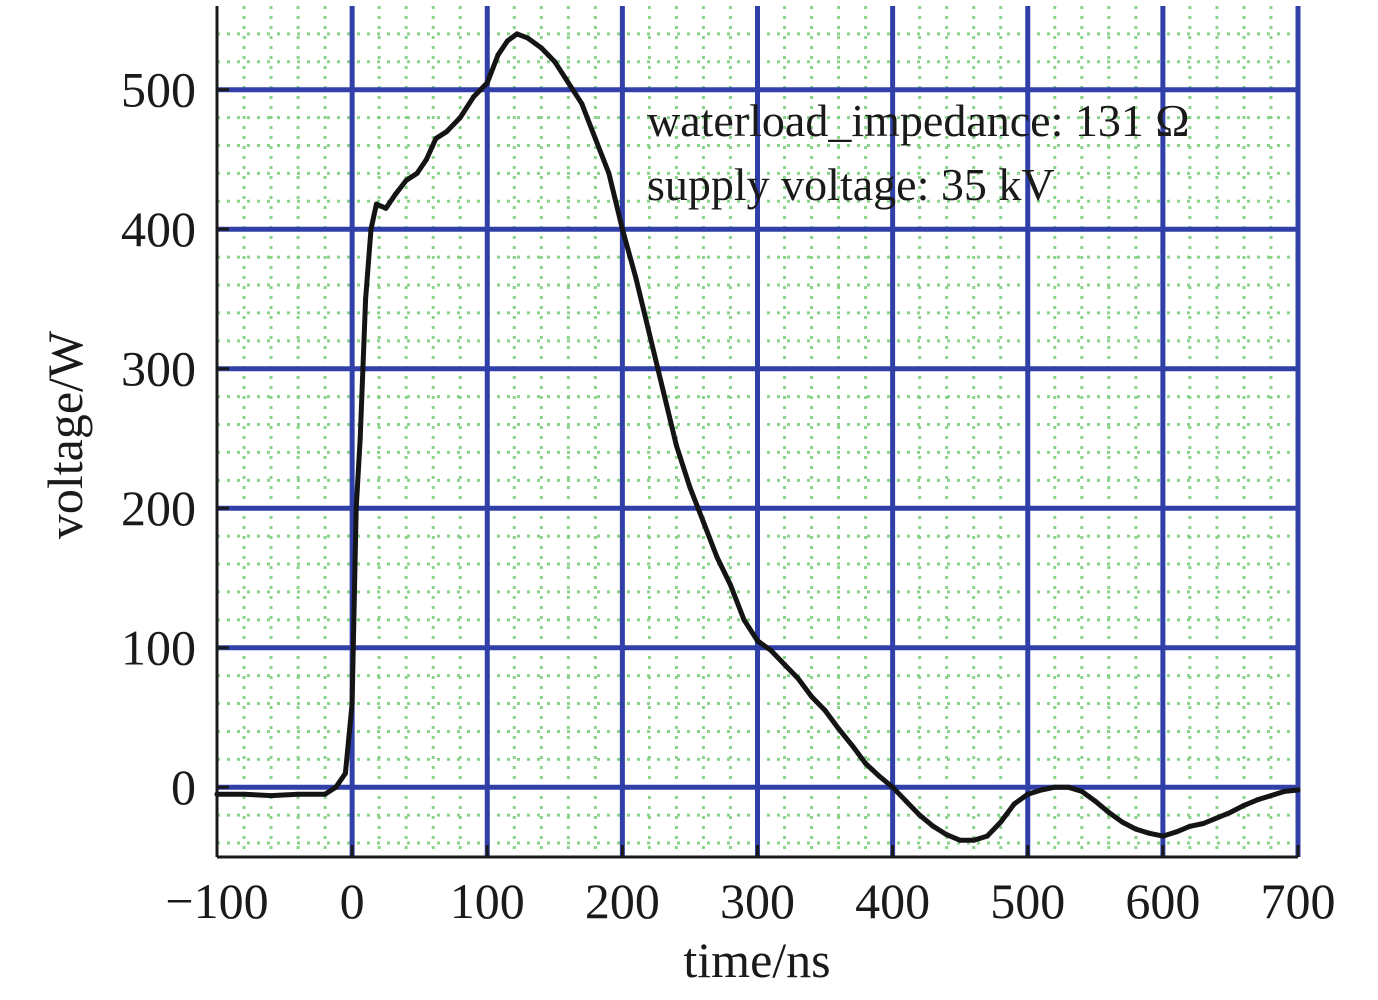  I want to click on annotation-impedance: waterload_impedance: 131 Ω, so click(918, 120).